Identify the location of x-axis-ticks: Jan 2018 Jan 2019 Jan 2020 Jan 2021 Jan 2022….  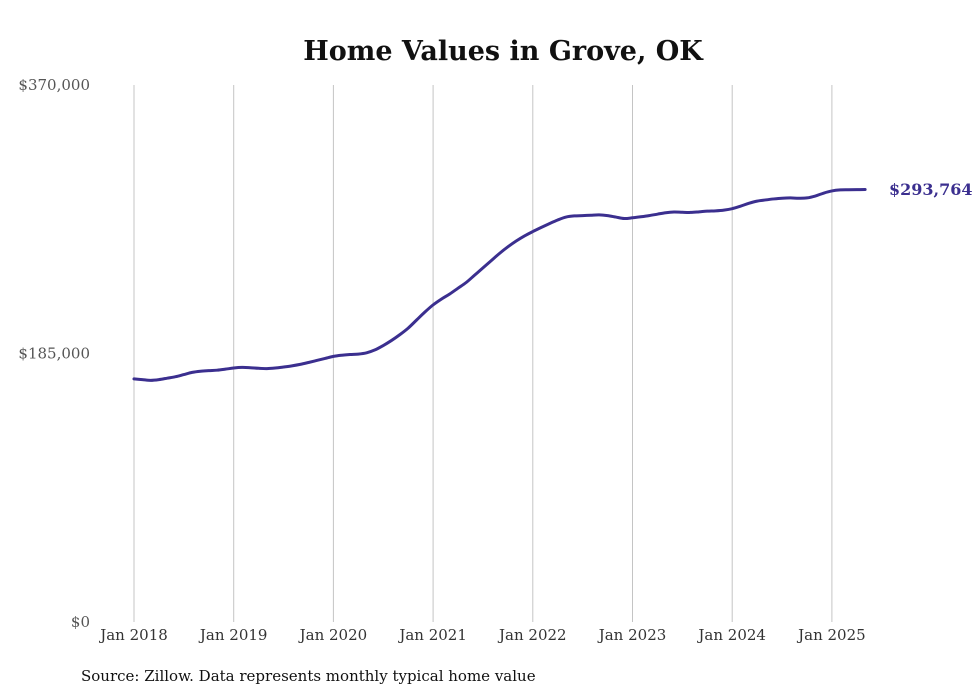
(481, 635).